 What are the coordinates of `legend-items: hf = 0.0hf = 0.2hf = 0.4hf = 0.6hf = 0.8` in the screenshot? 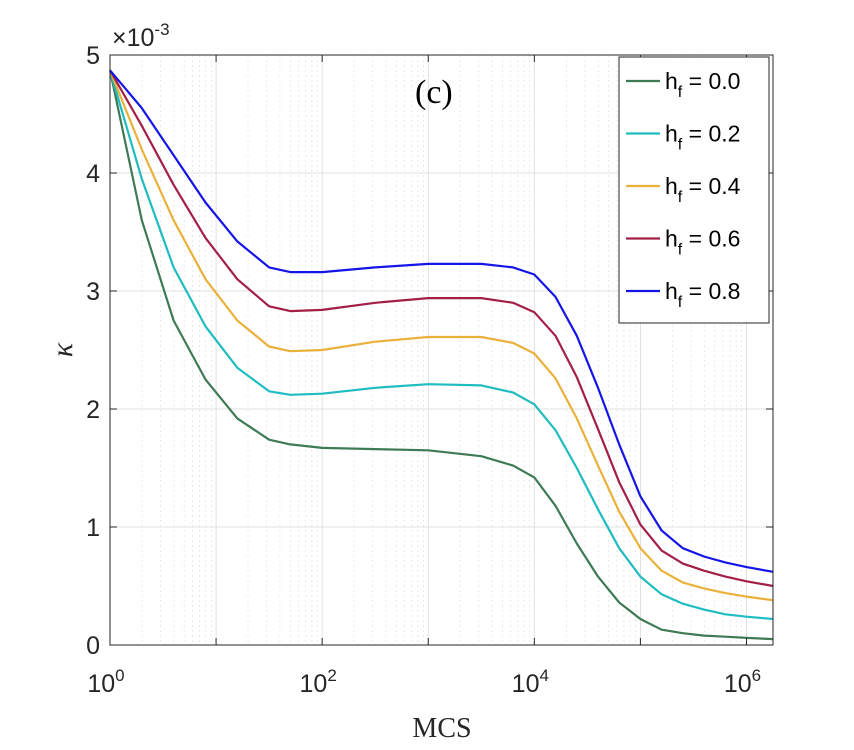 It's located at (683, 189).